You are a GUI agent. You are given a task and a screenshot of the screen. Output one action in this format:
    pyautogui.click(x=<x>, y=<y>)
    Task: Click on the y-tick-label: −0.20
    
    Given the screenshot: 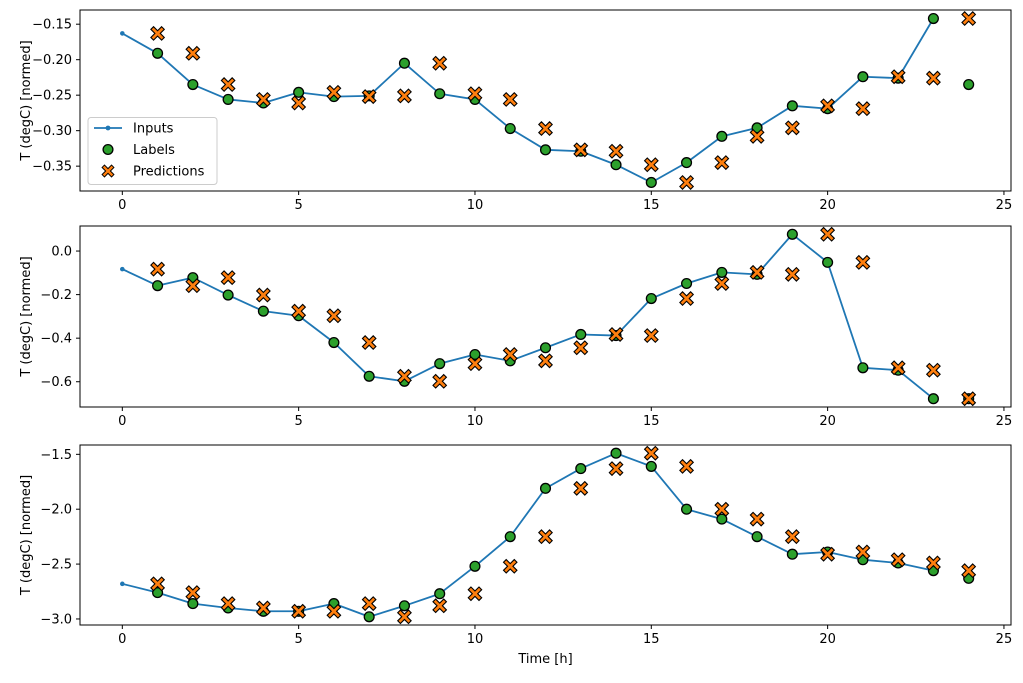 What is the action you would take?
    pyautogui.click(x=52, y=60)
    